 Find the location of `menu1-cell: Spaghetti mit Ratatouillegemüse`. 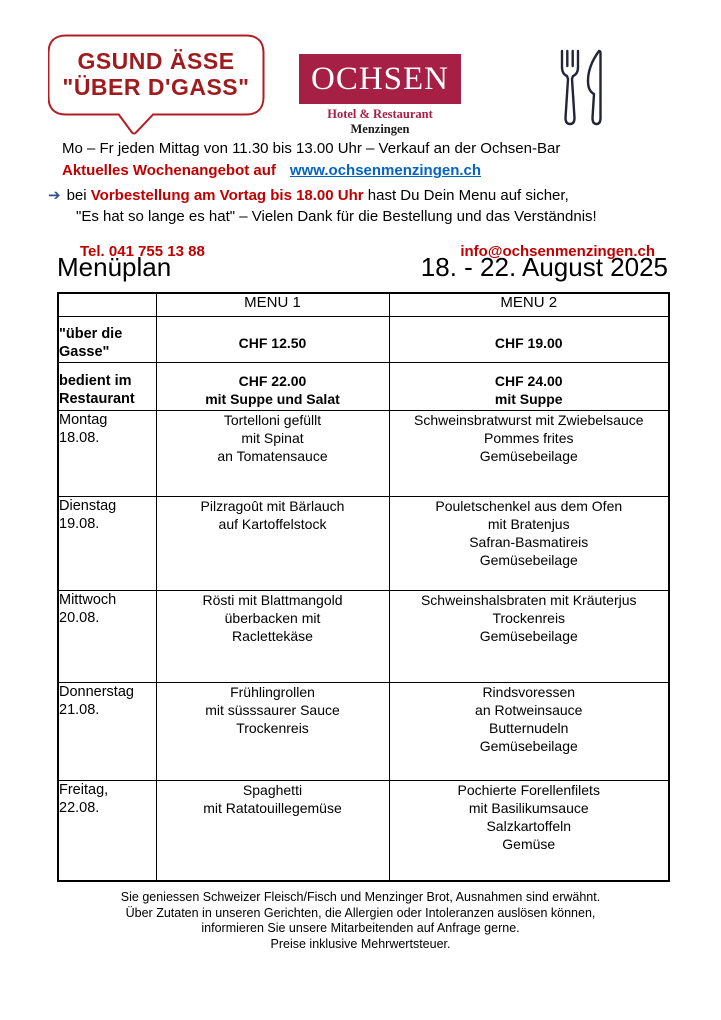

menu1-cell: Spaghetti mit Ratatouillegemüse is located at coordinates (272, 830).